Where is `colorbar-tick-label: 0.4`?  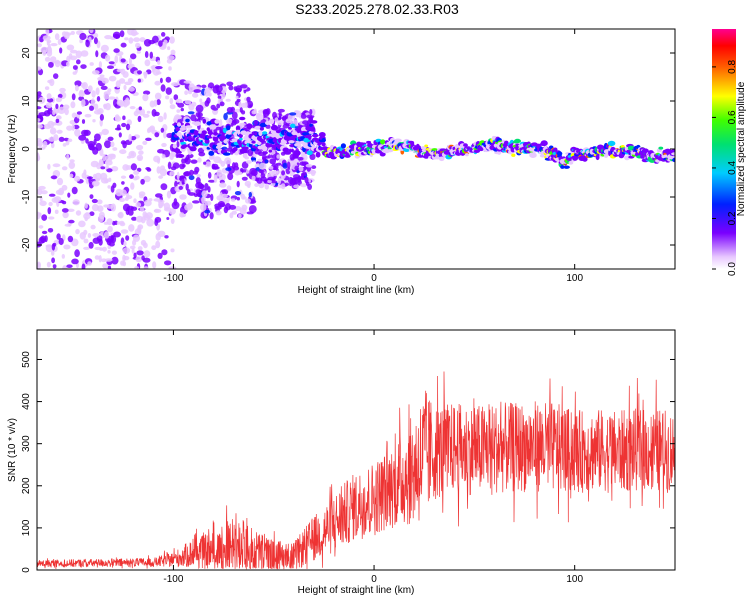
colorbar-tick-label: 0.4 is located at coordinates (732, 168).